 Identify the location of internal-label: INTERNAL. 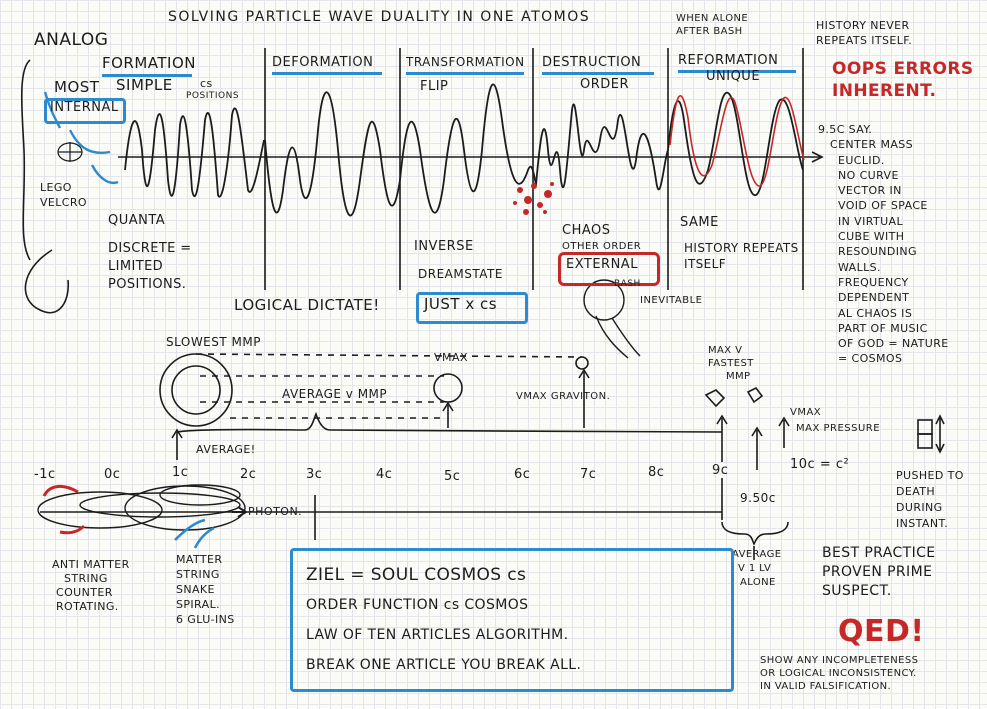
(84, 107).